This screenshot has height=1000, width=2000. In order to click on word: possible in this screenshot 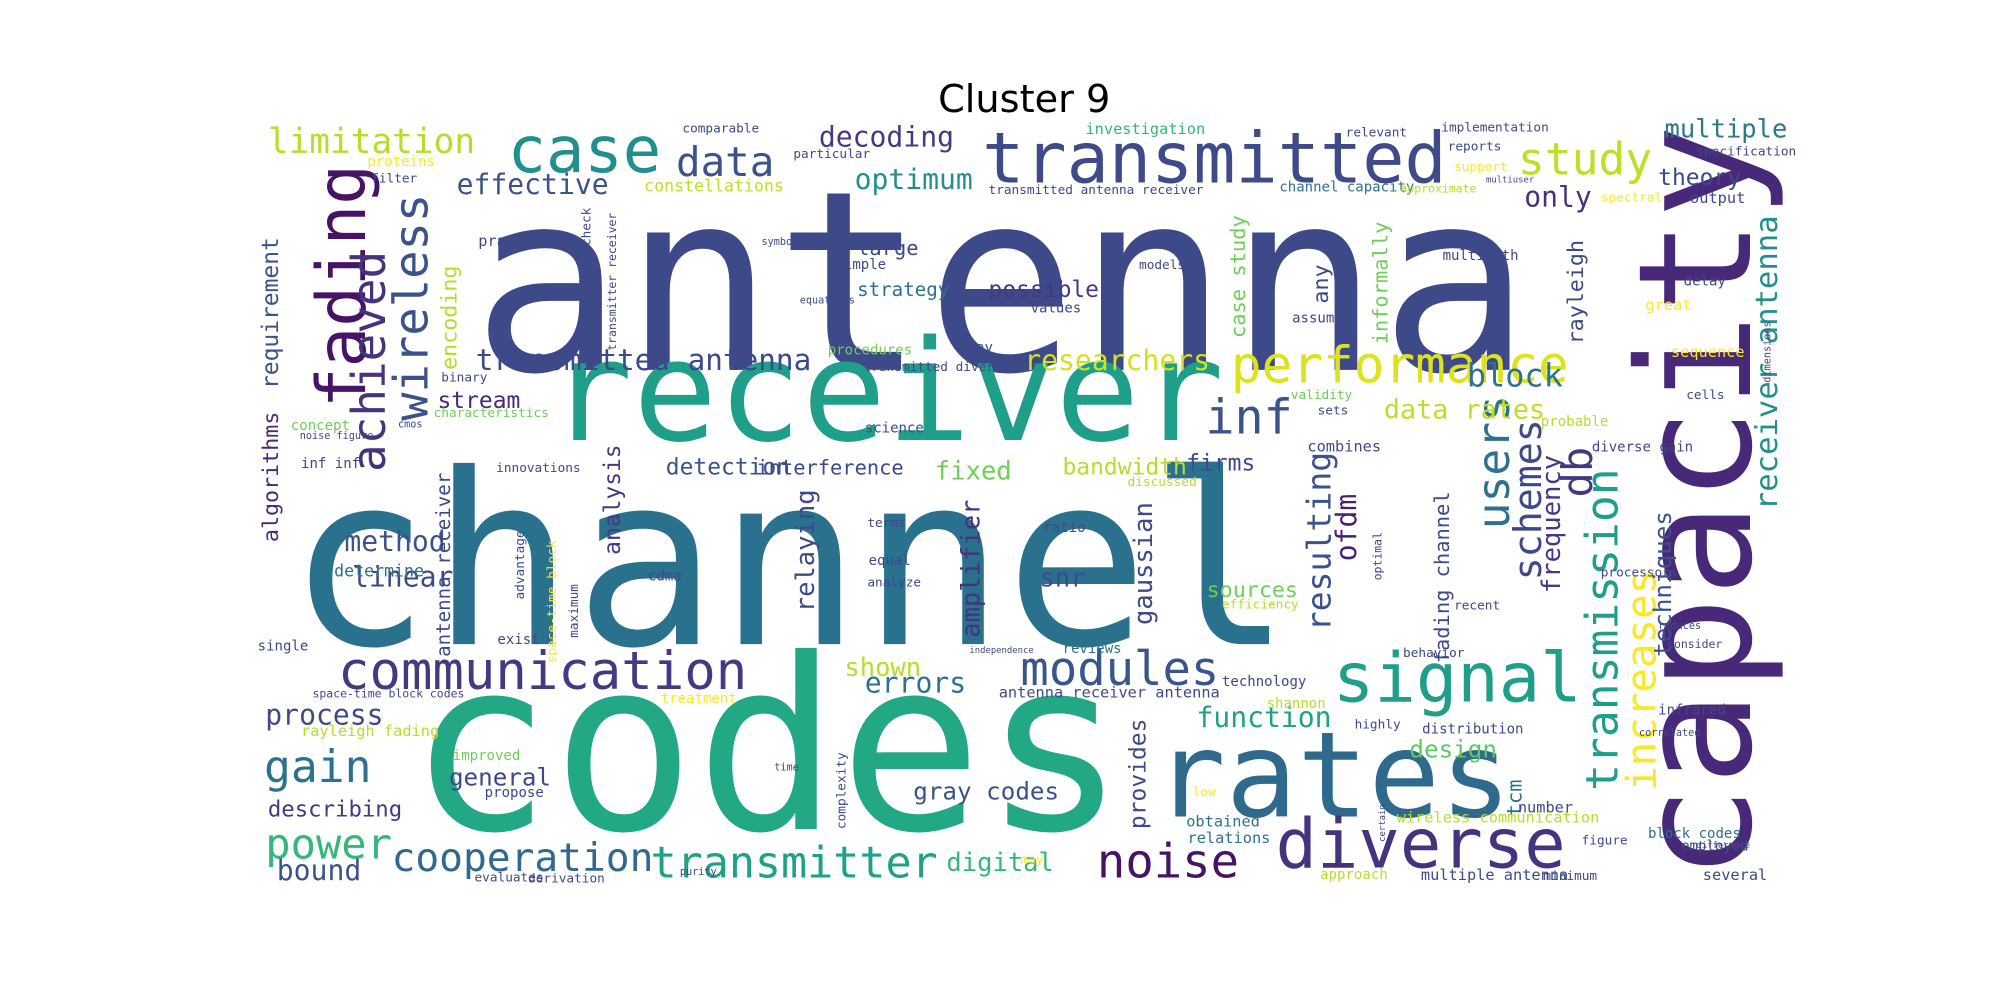, I will do `click(1044, 290)`.